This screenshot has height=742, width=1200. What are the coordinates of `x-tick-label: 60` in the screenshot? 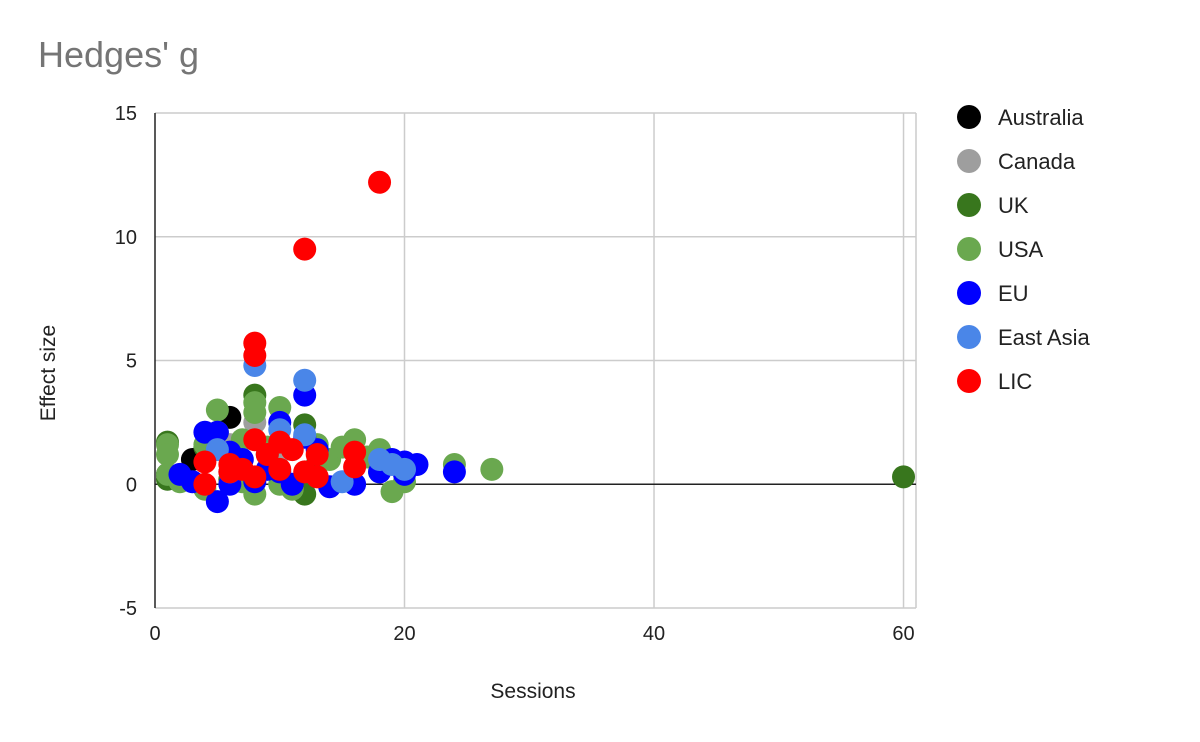 It's located at (903, 634).